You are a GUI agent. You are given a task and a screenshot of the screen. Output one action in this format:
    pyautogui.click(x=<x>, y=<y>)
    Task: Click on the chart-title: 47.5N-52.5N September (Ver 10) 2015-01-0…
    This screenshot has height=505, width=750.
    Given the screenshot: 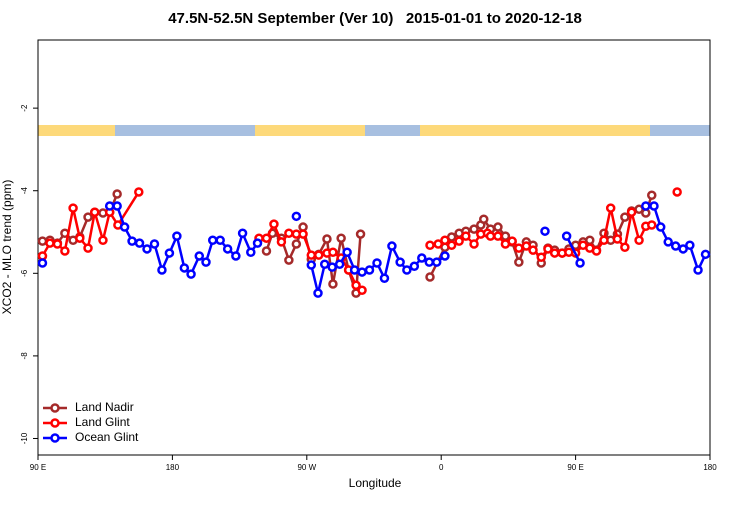 What is the action you would take?
    pyautogui.click(x=375, y=18)
    